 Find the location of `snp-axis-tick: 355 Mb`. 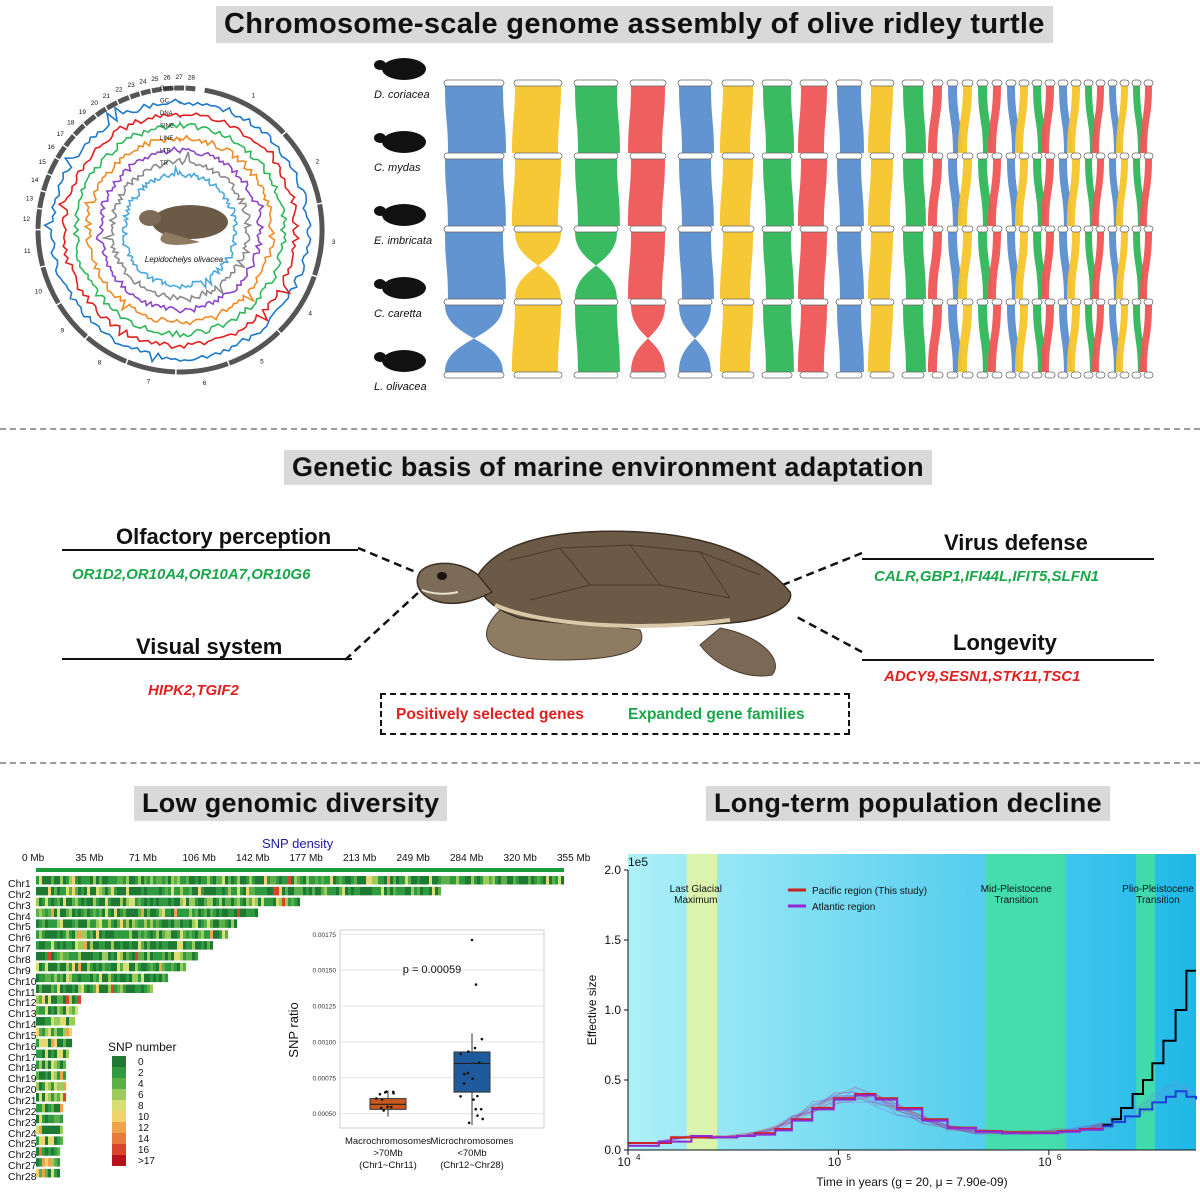

snp-axis-tick: 355 Mb is located at coordinates (574, 858).